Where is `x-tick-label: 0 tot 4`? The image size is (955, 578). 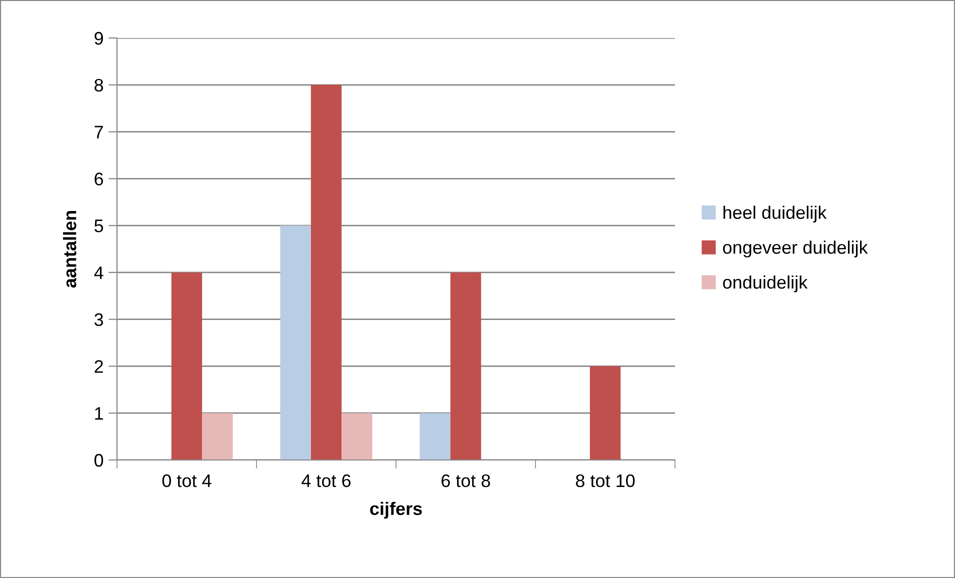
x-tick-label: 0 tot 4 is located at coordinates (187, 481).